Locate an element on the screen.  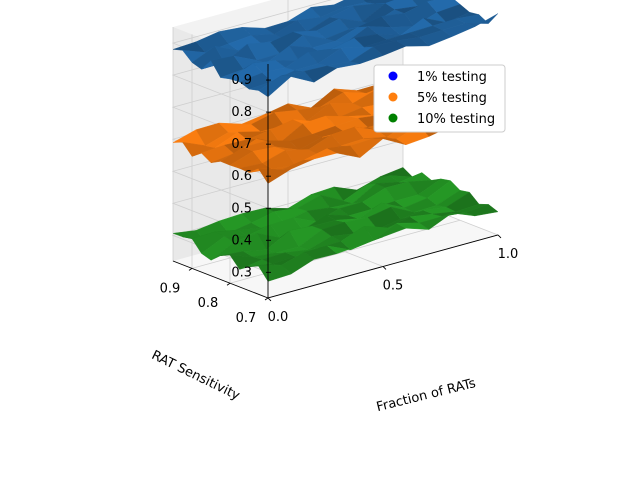
x-tick-label-2: 1.0 is located at coordinates (508, 254).